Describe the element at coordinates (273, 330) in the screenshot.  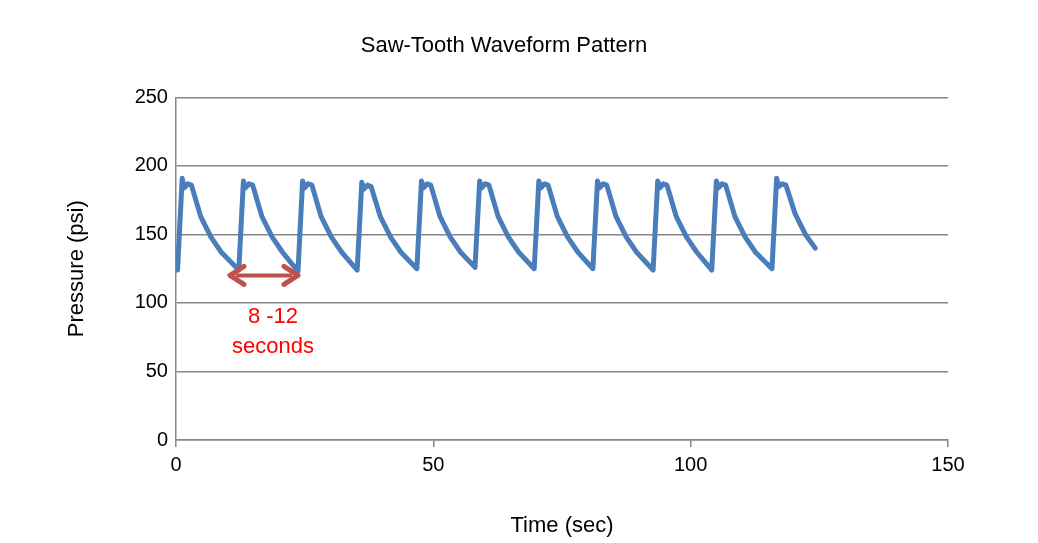
I see `annotation: 8 -12 seconds` at that location.